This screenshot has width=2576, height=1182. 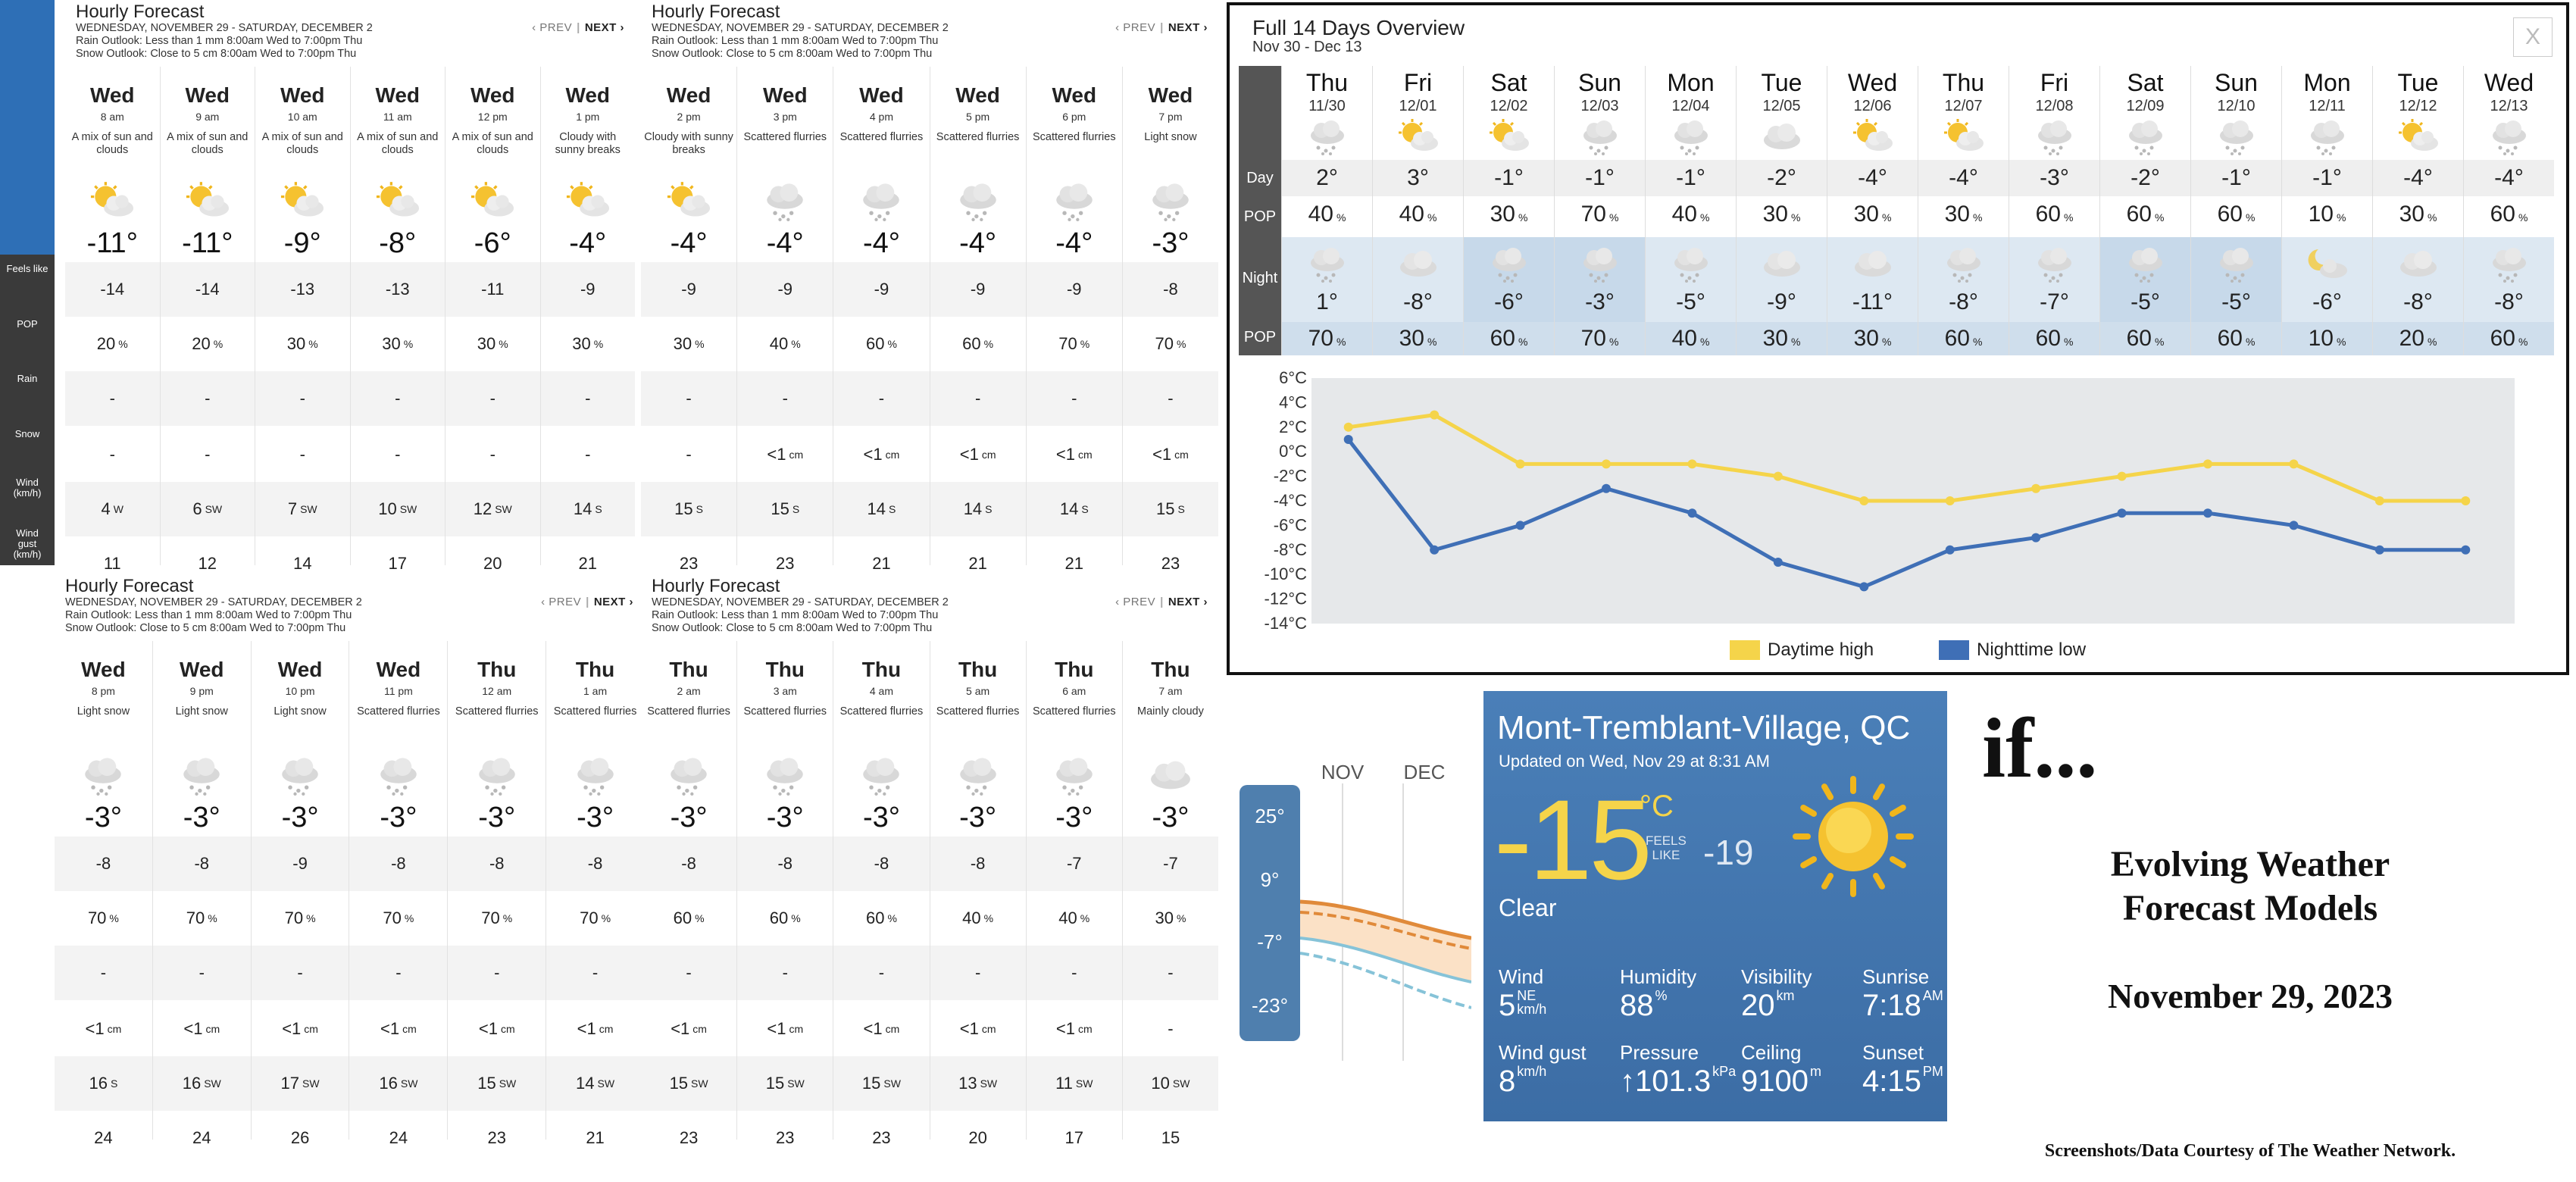 What do you see at coordinates (882, 509) in the screenshot?
I see `wind-value: 14 S` at bounding box center [882, 509].